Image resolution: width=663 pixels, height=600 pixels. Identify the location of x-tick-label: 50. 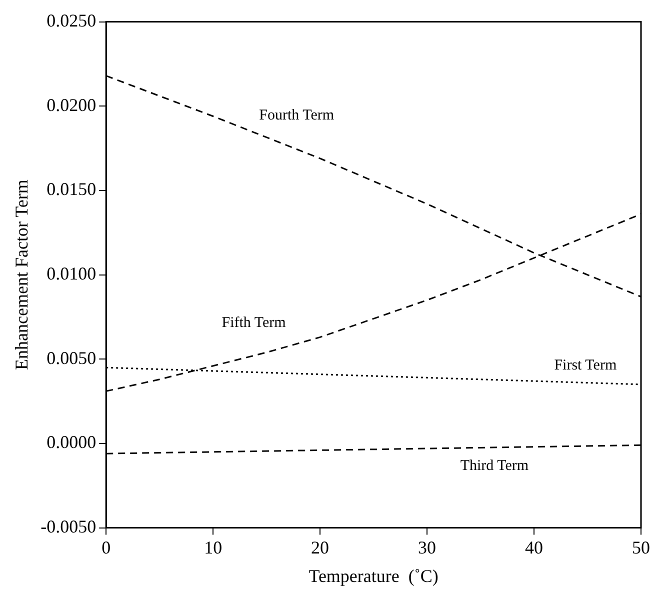
(641, 547).